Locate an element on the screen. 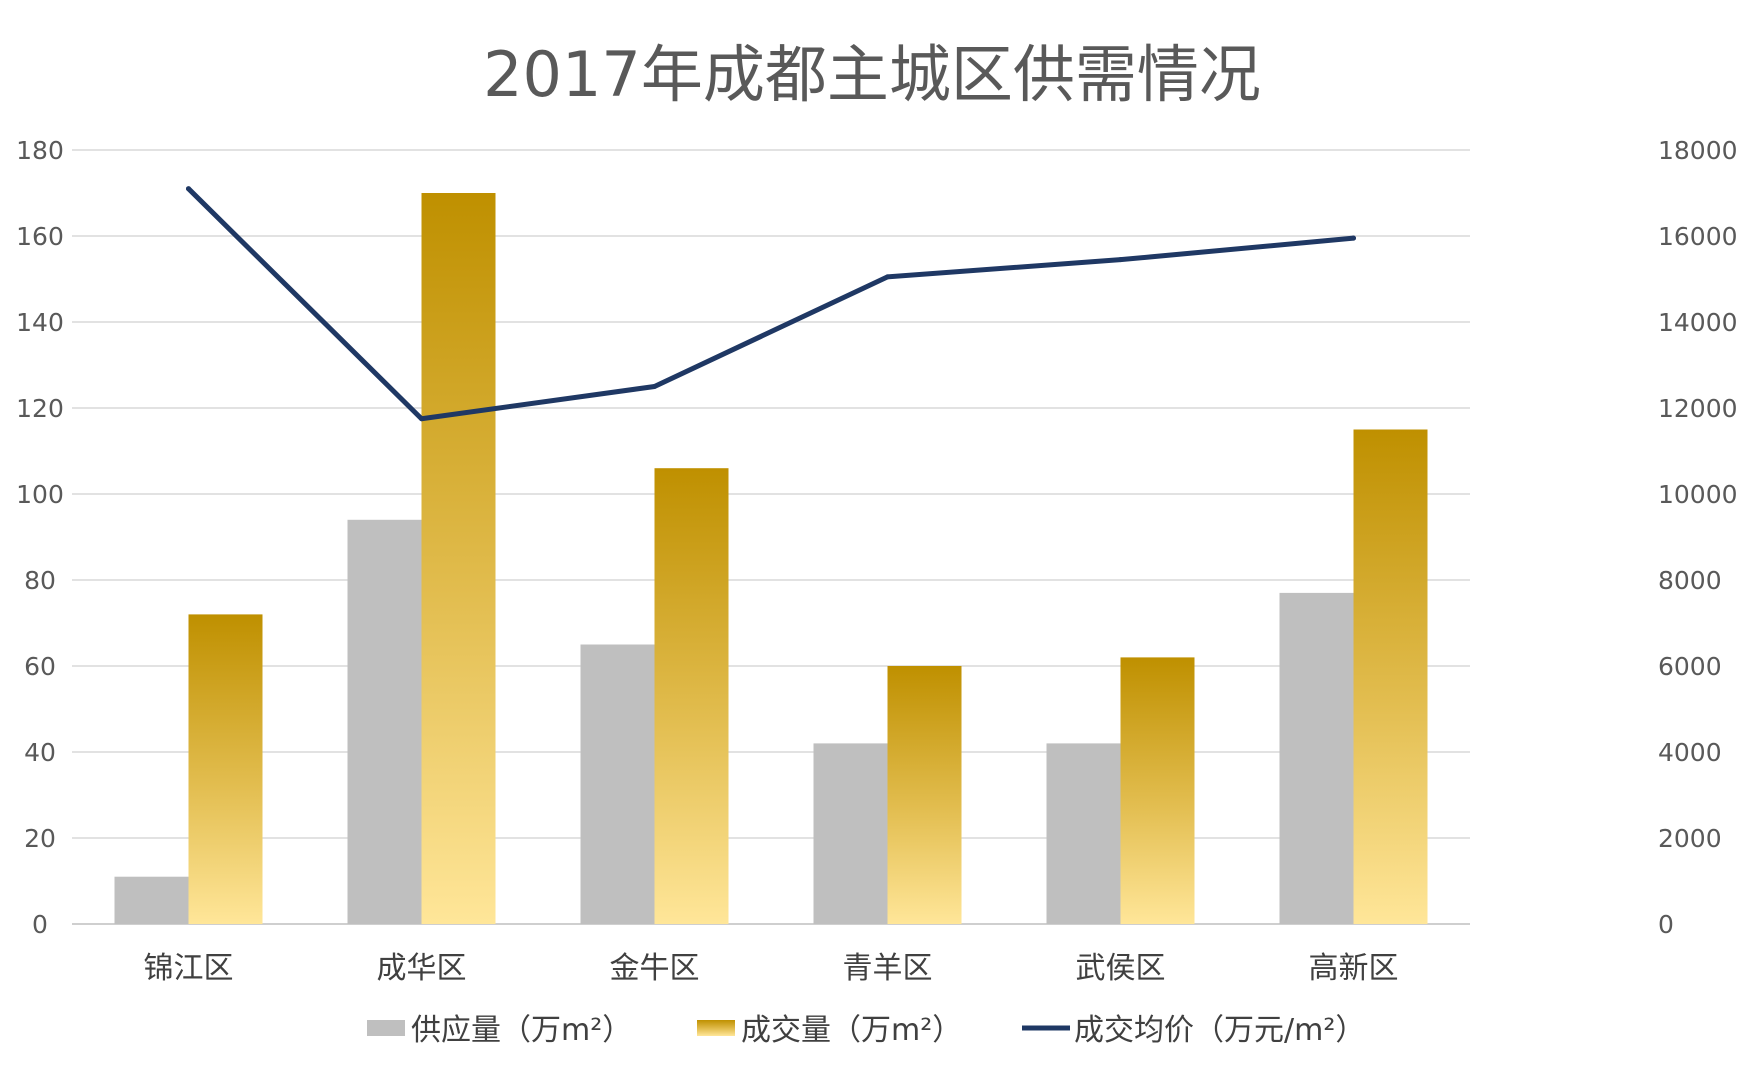 This screenshot has height=1066, width=1745. legend: 供应量（万m²） 成交量（万m²） 成交均价（万元/m²） is located at coordinates (866, 1030).